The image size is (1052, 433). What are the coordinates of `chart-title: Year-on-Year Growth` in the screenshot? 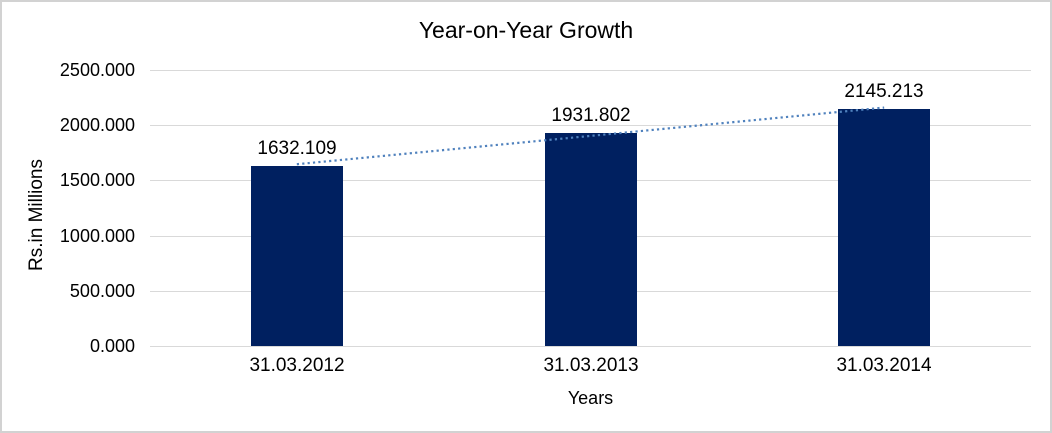 It's located at (526, 30).